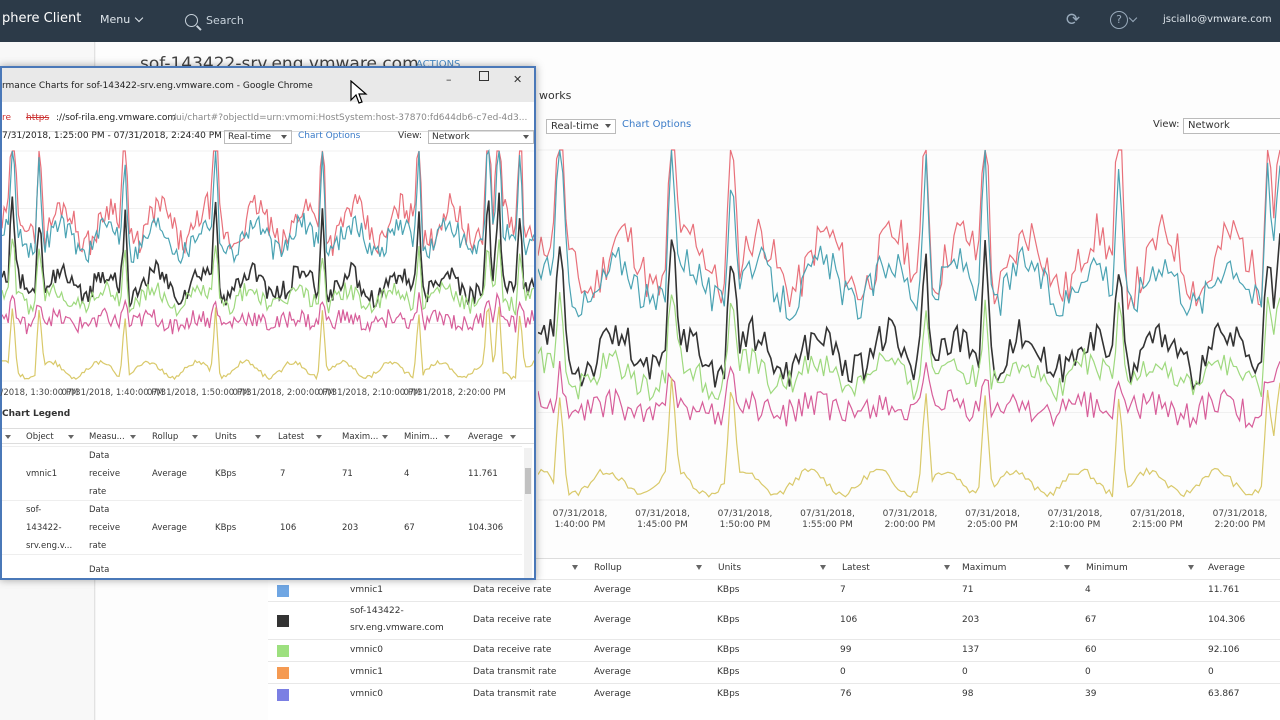 This screenshot has width=1280, height=720. I want to click on cell-min: 4, so click(407, 474).